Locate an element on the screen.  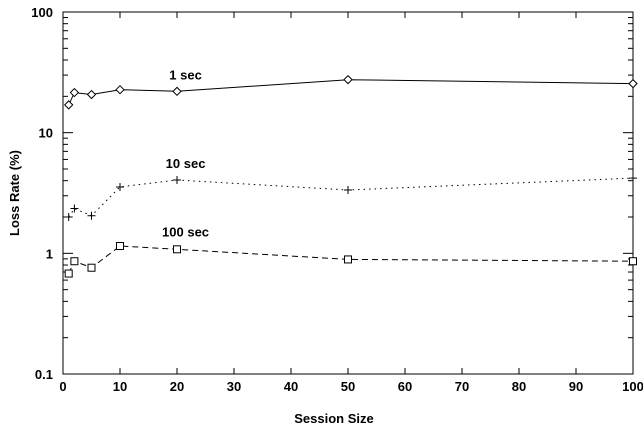
x-axis-title: Session Size is located at coordinates (333, 418).